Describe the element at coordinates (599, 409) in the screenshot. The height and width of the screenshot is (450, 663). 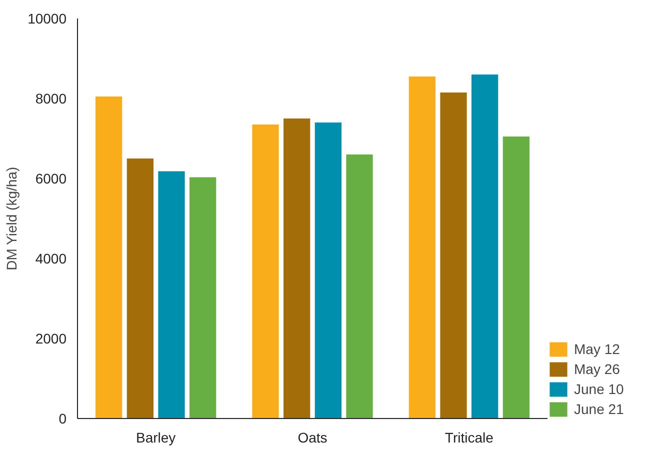
I see `legend-label: June 21` at that location.